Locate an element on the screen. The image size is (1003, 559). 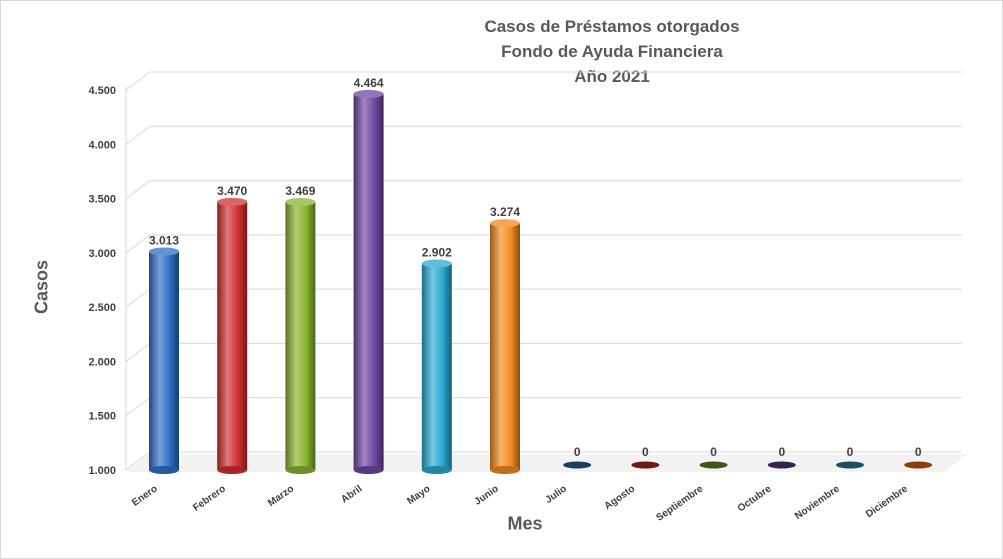
y-tick-label: 2.000 is located at coordinates (102, 362).